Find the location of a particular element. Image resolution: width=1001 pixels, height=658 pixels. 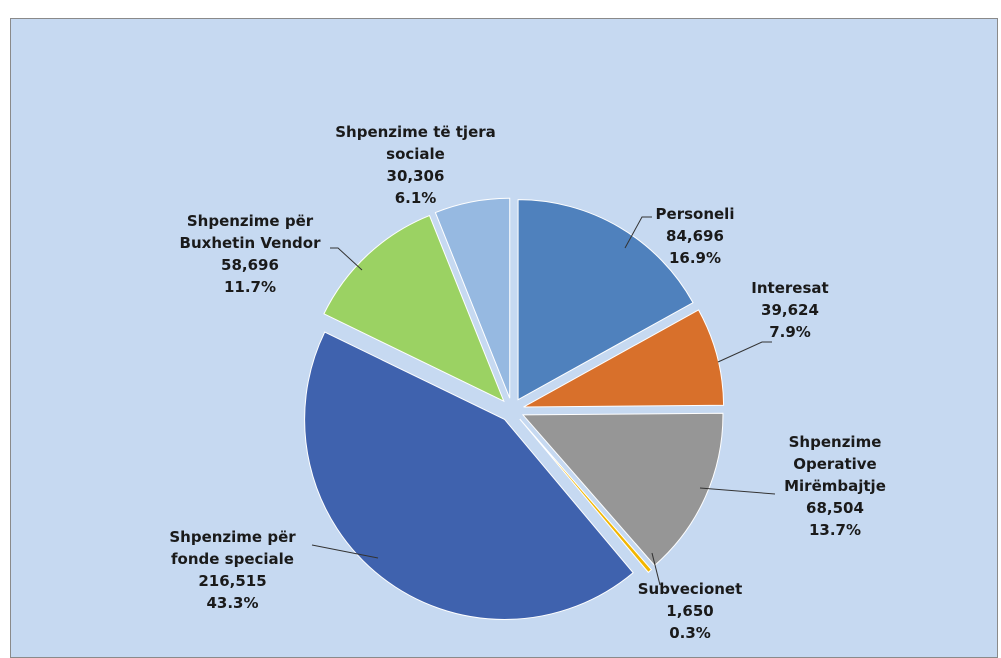

percent-label: 16.9% is located at coordinates (695, 258).